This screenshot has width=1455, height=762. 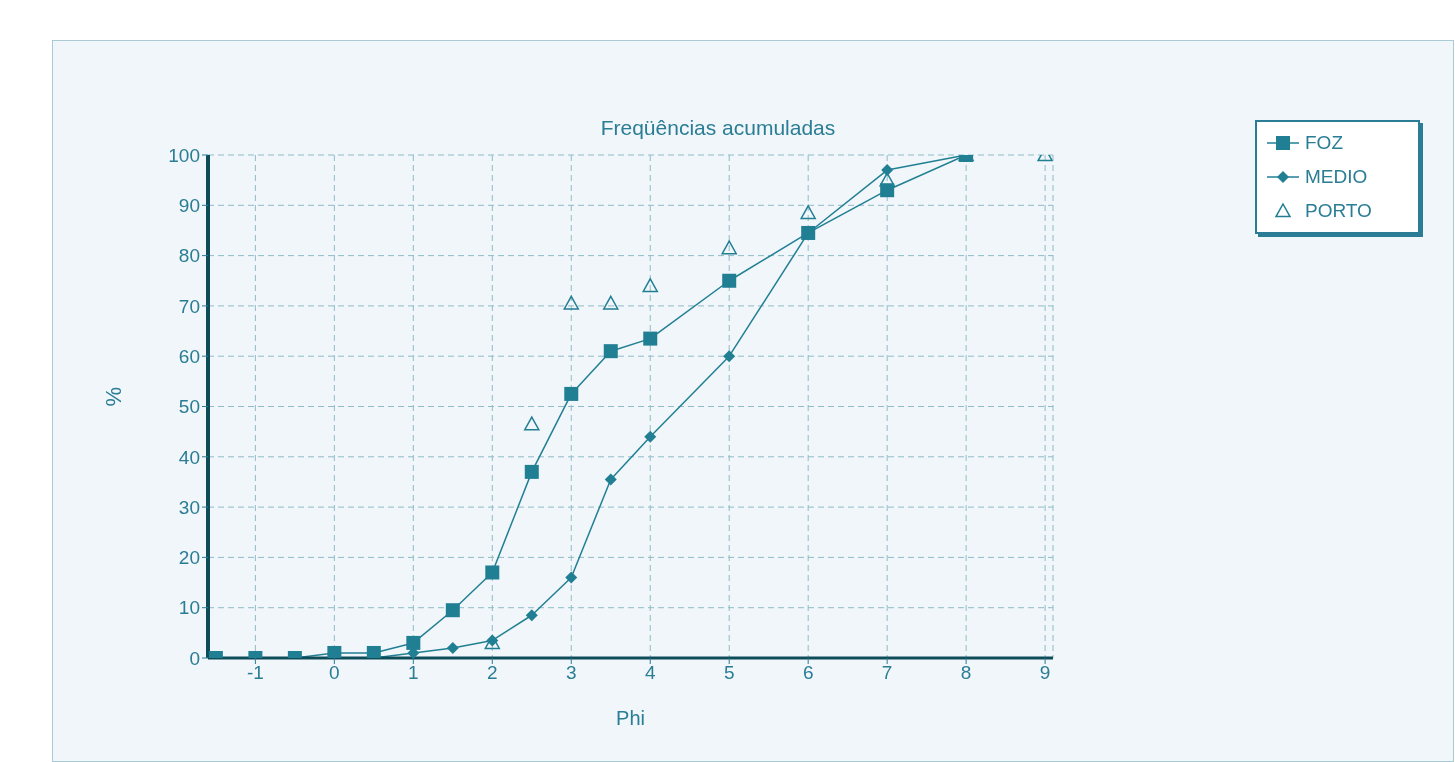 I want to click on x-tick-label: 6, so click(x=808, y=673).